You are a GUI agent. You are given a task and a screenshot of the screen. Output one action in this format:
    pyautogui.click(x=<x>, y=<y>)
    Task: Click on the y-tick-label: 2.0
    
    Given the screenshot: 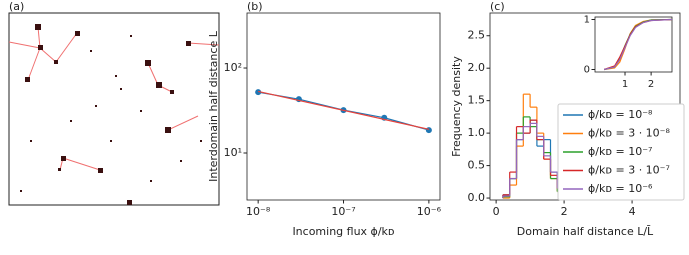 What is the action you would take?
    pyautogui.click(x=477, y=67)
    